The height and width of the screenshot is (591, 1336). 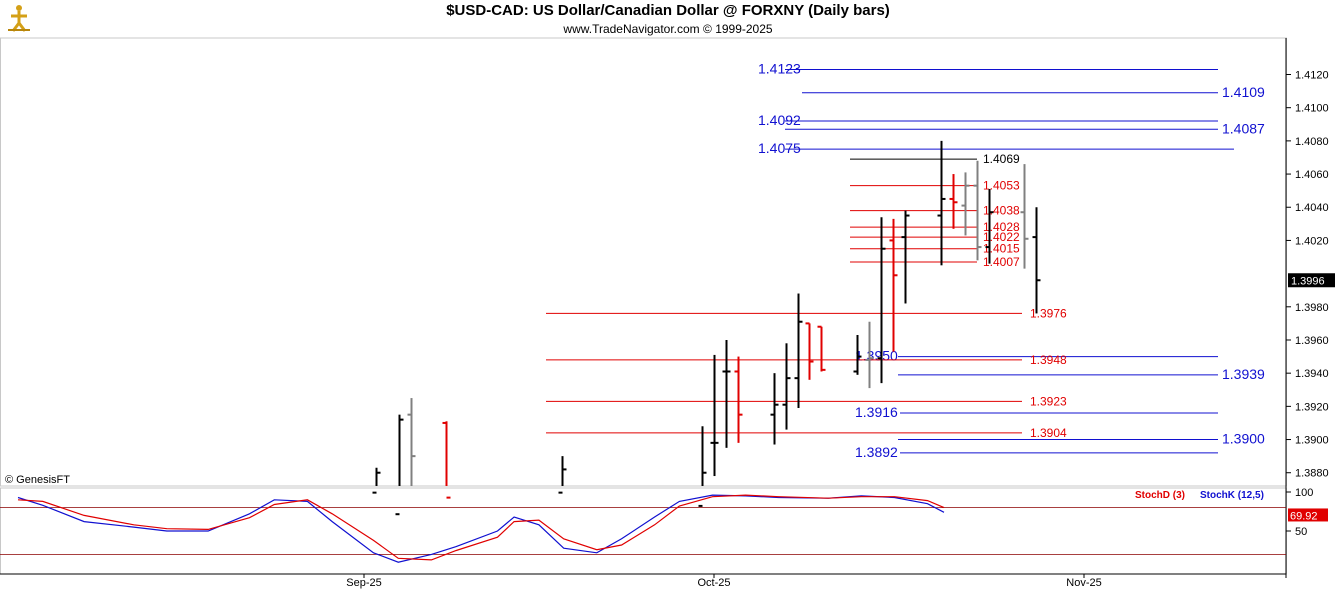 What do you see at coordinates (713, 583) in the screenshot?
I see `x-tick-label: Oct-25` at bounding box center [713, 583].